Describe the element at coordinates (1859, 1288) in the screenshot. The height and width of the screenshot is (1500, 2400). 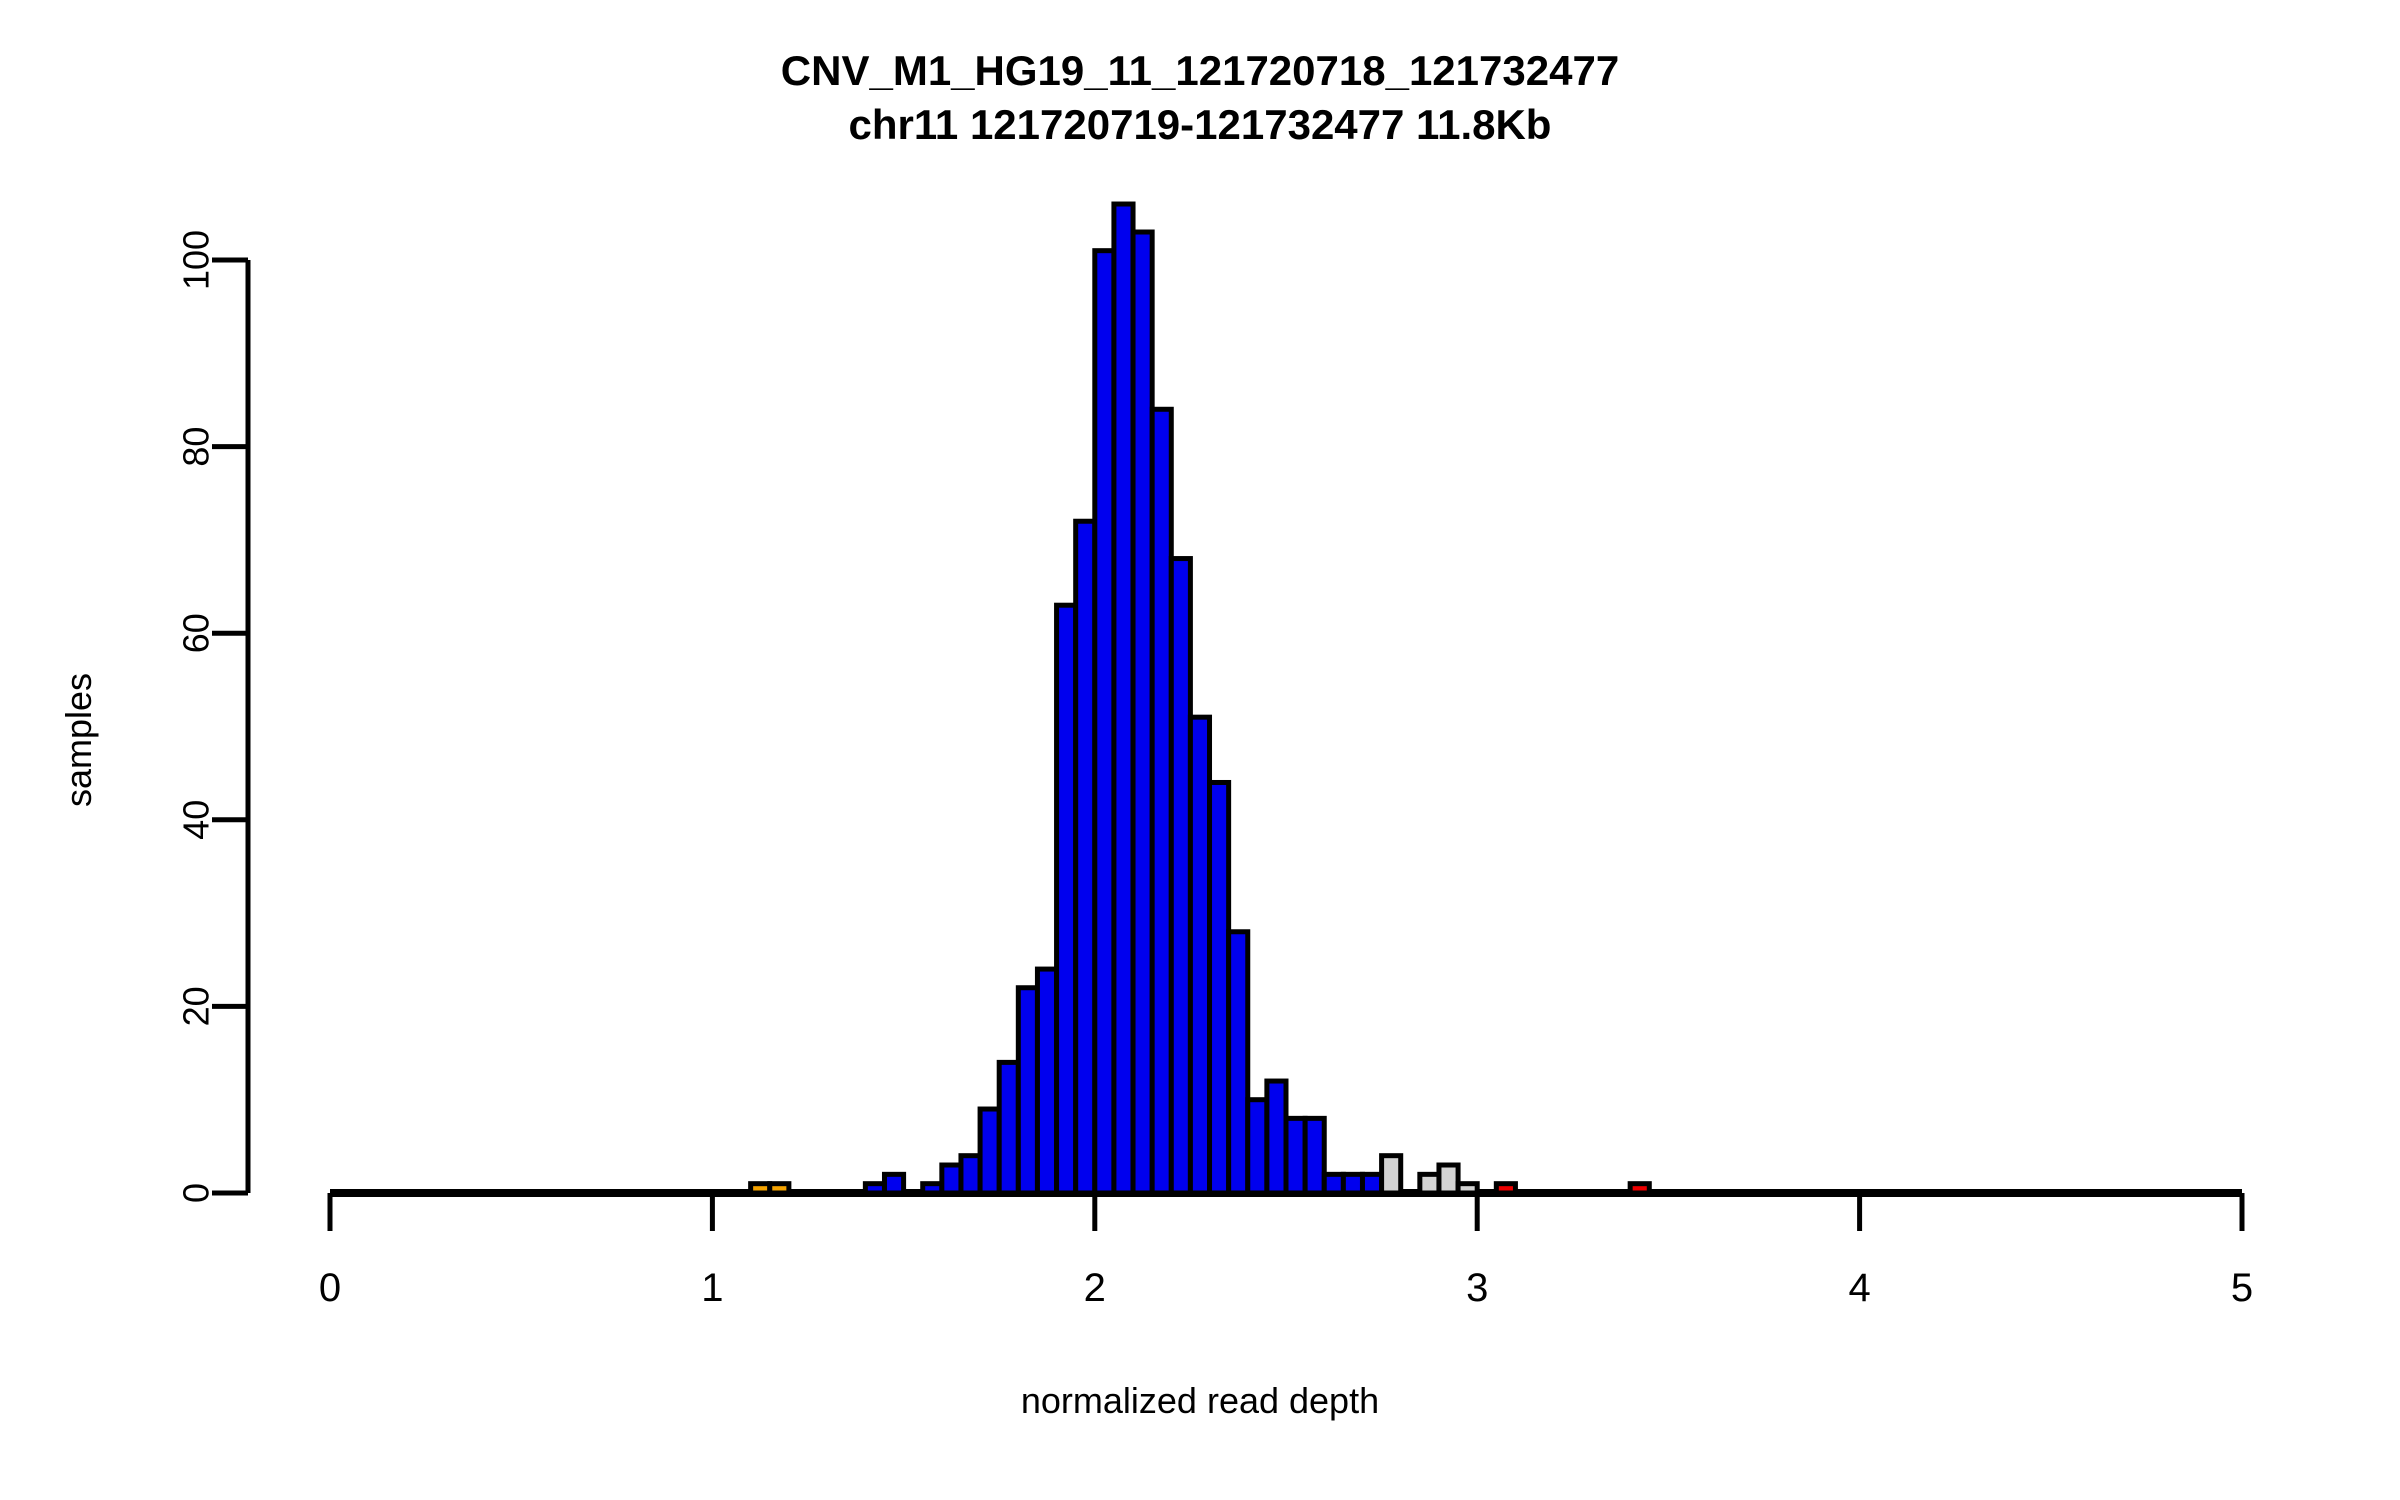
I see `x-axis-tick-label: 4` at that location.